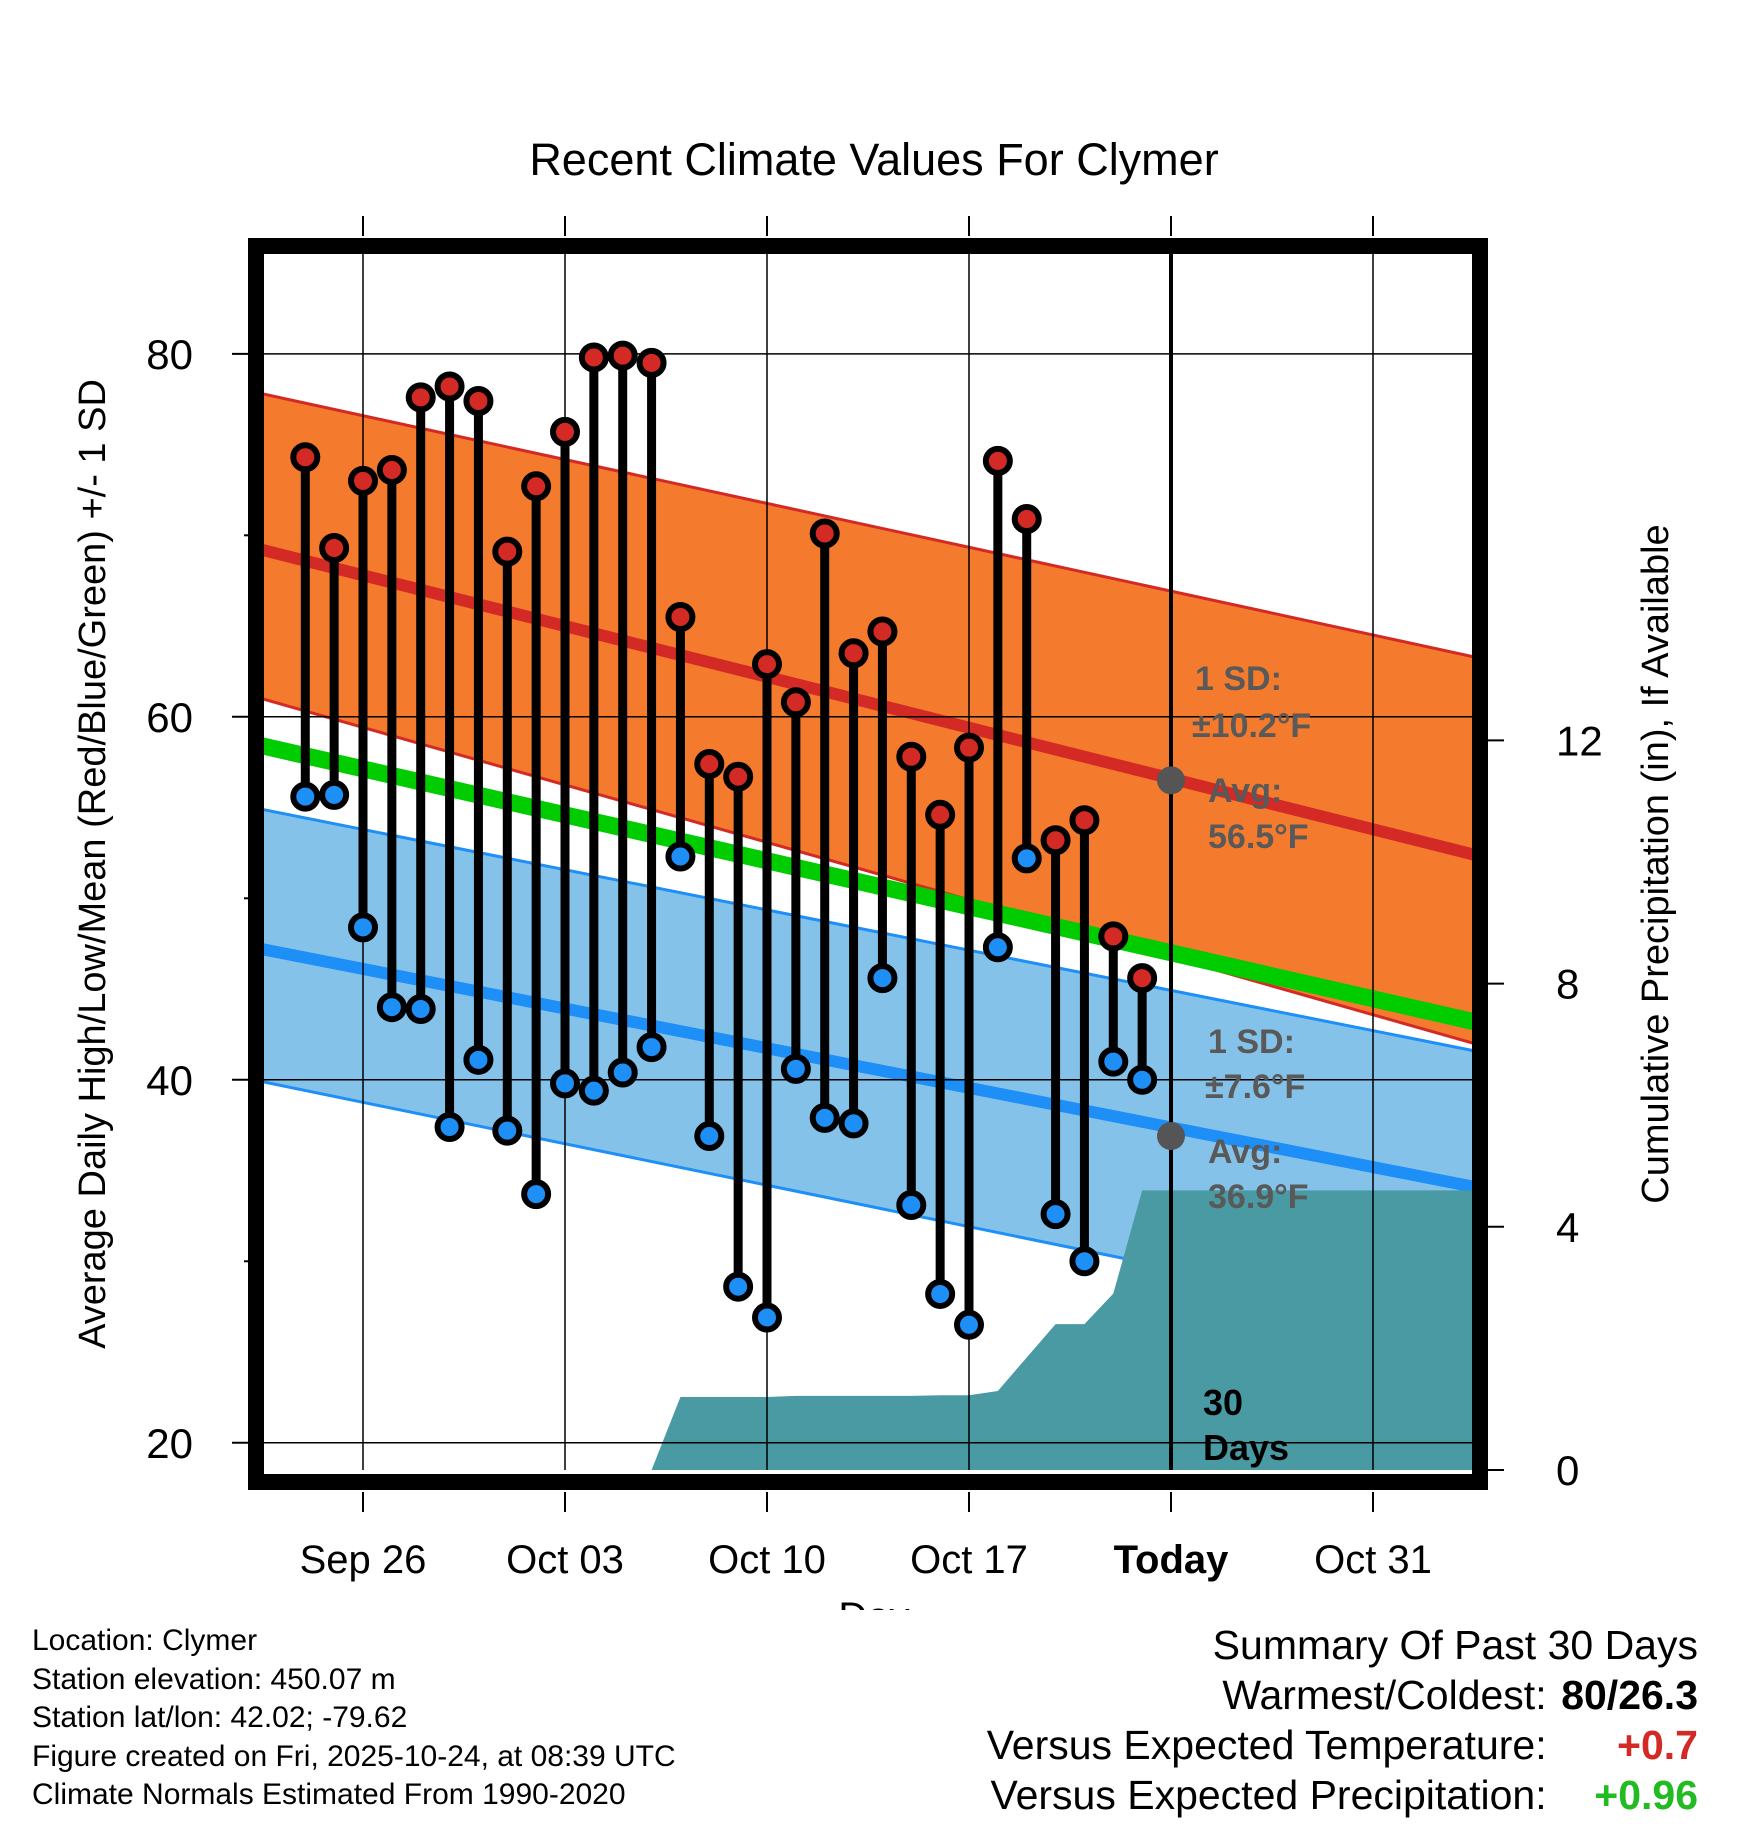  Describe the element at coordinates (767, 1560) in the screenshot. I see `x-tick-label: Oct 10` at that location.